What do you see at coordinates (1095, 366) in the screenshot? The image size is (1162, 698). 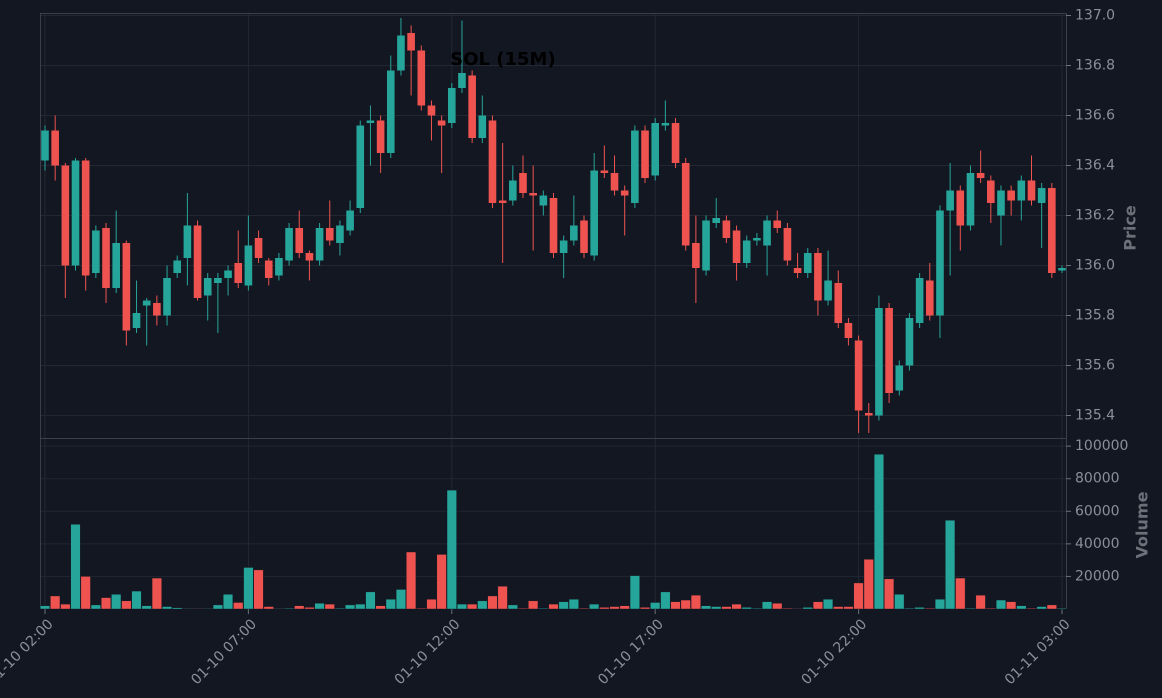 I see `y-tick-label: 135.6` at bounding box center [1095, 366].